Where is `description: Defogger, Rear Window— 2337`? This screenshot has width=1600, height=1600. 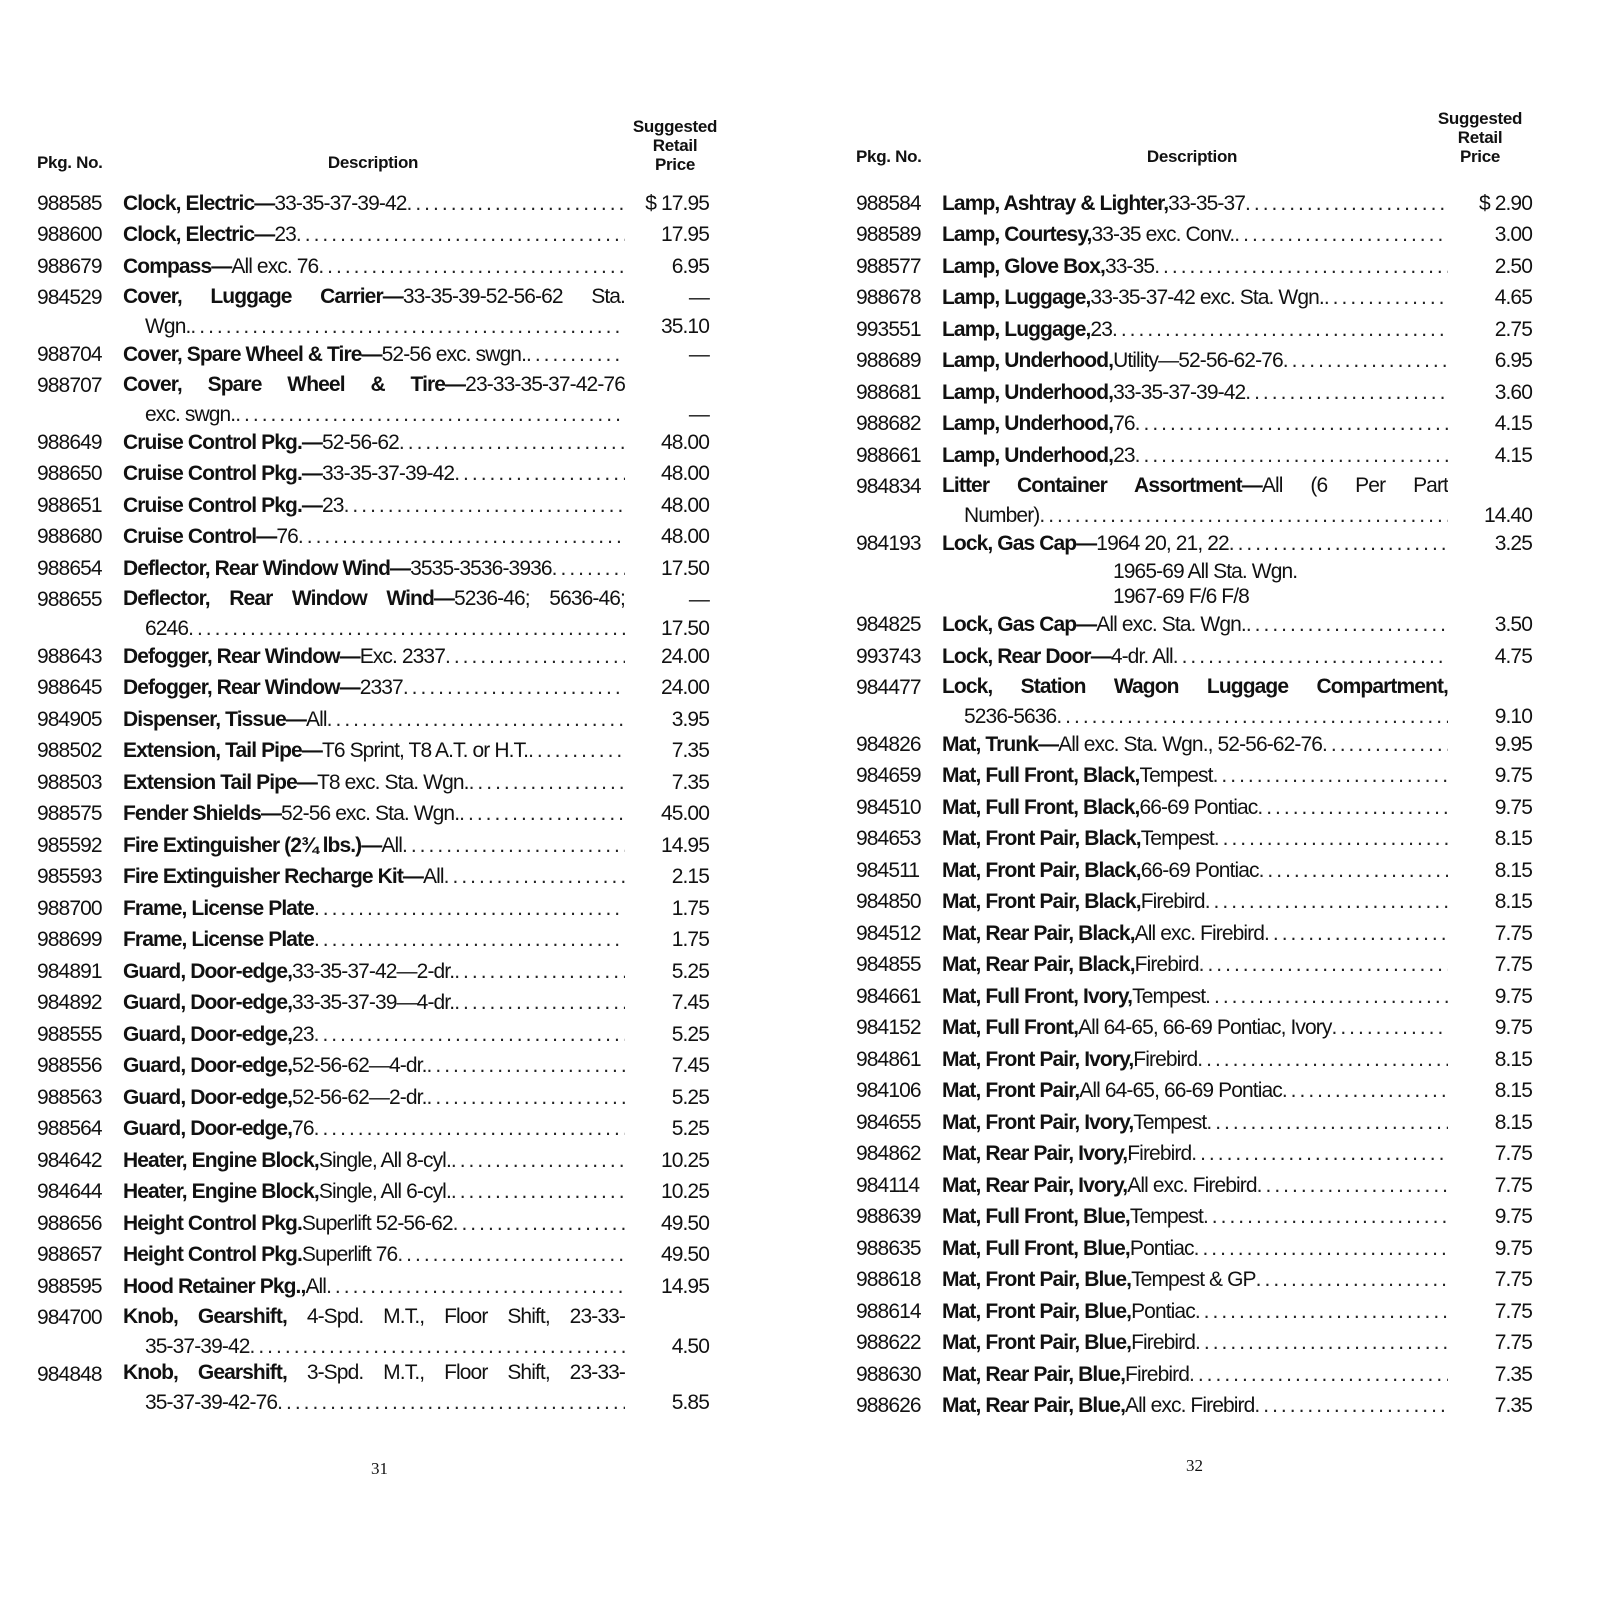
description: Defogger, Rear Window— 2337 is located at coordinates (374, 688).